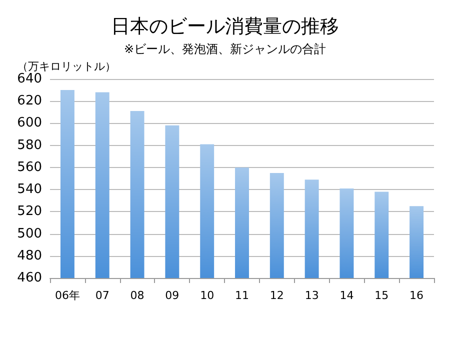 The height and width of the screenshot is (338, 450). Describe the element at coordinates (29, 79) in the screenshot. I see `y-tick-label: 640` at that location.